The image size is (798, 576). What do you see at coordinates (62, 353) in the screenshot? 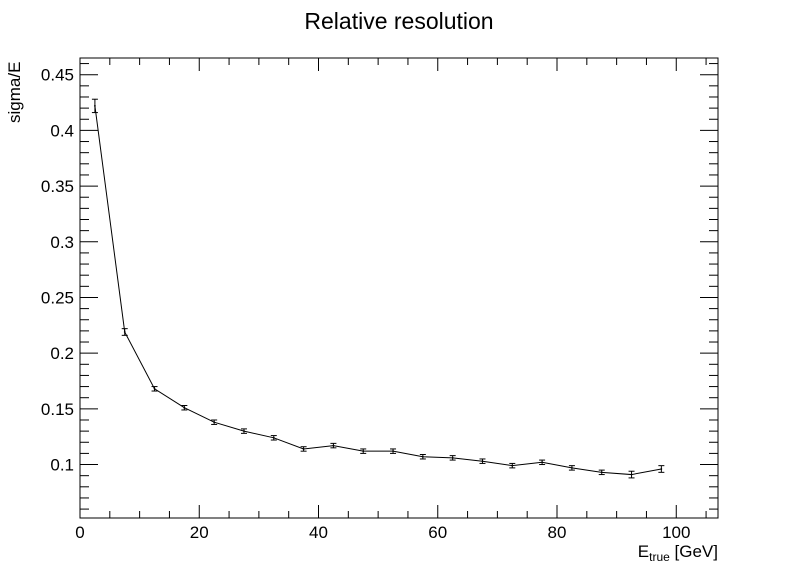
I see `y-tick-label: 0.2` at bounding box center [62, 353].